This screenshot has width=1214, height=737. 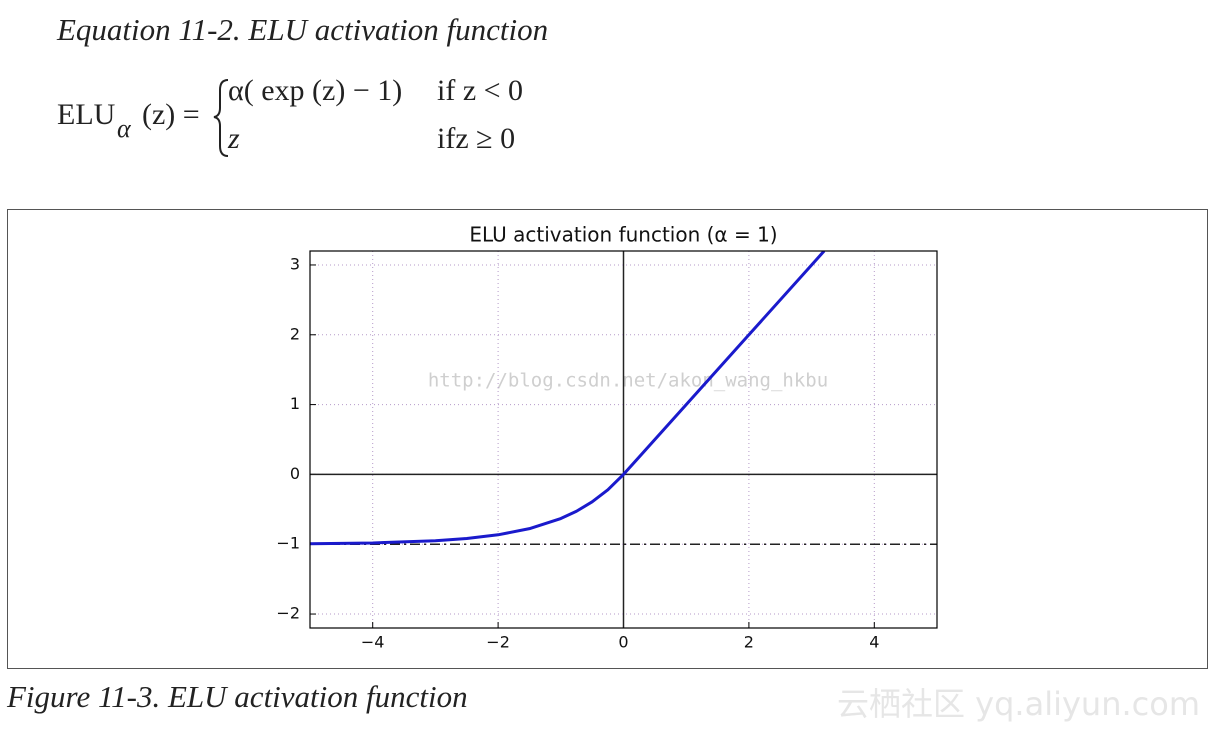 What do you see at coordinates (233, 138) in the screenshot?
I see `case-expression: z` at bounding box center [233, 138].